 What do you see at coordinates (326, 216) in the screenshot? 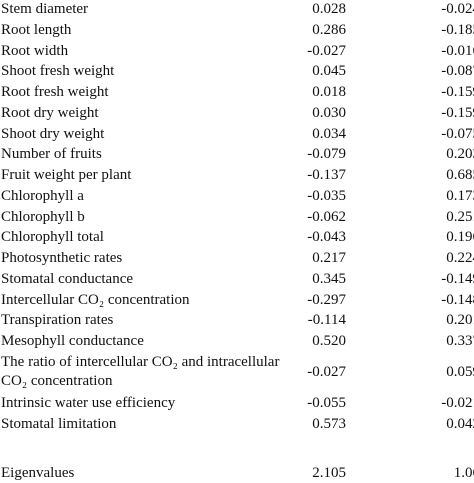
I see `value: -0.062` at bounding box center [326, 216].